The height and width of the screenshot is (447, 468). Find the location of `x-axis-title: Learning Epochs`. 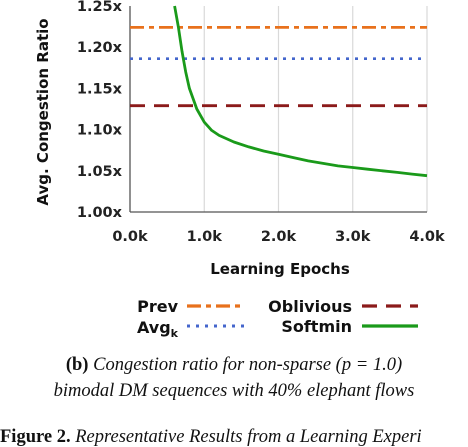

x-axis-title: Learning Epochs is located at coordinates (280, 269).